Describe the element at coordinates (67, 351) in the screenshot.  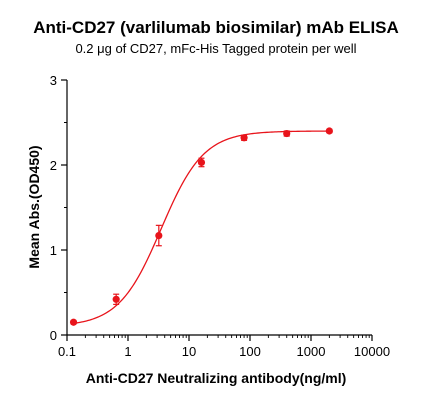
I see `x-tick-label: 0.1` at that location.